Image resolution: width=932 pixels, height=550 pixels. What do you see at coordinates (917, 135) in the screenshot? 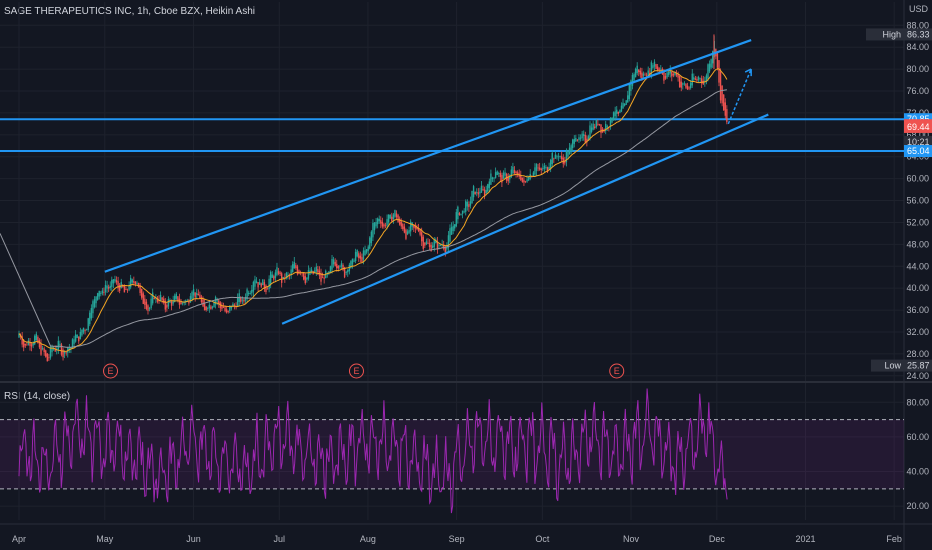
I see `price-tick-label: 68.00` at bounding box center [917, 135].